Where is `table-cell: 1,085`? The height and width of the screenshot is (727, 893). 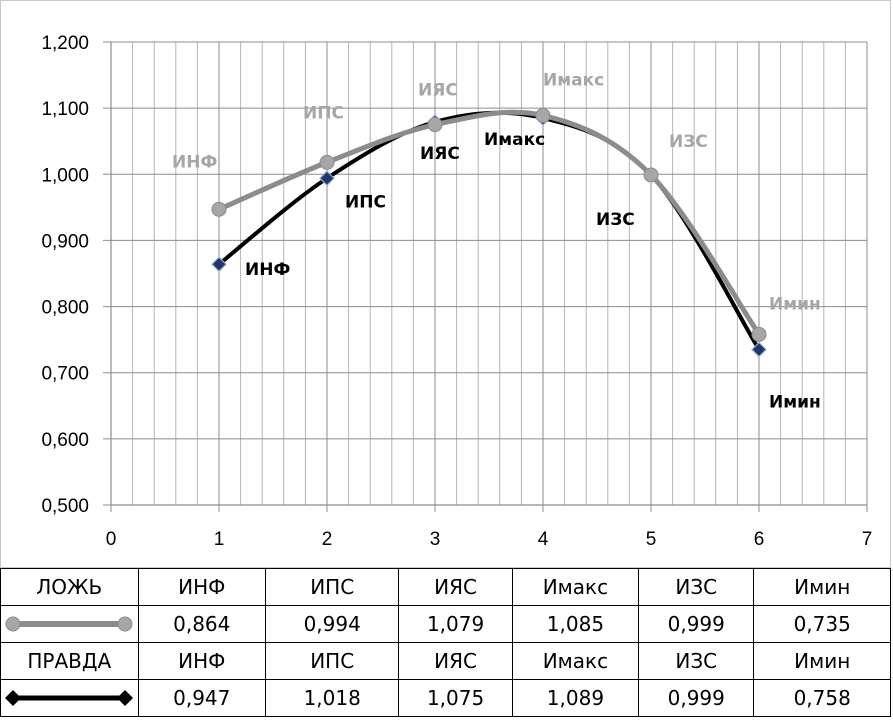
table-cell: 1,085 is located at coordinates (575, 624).